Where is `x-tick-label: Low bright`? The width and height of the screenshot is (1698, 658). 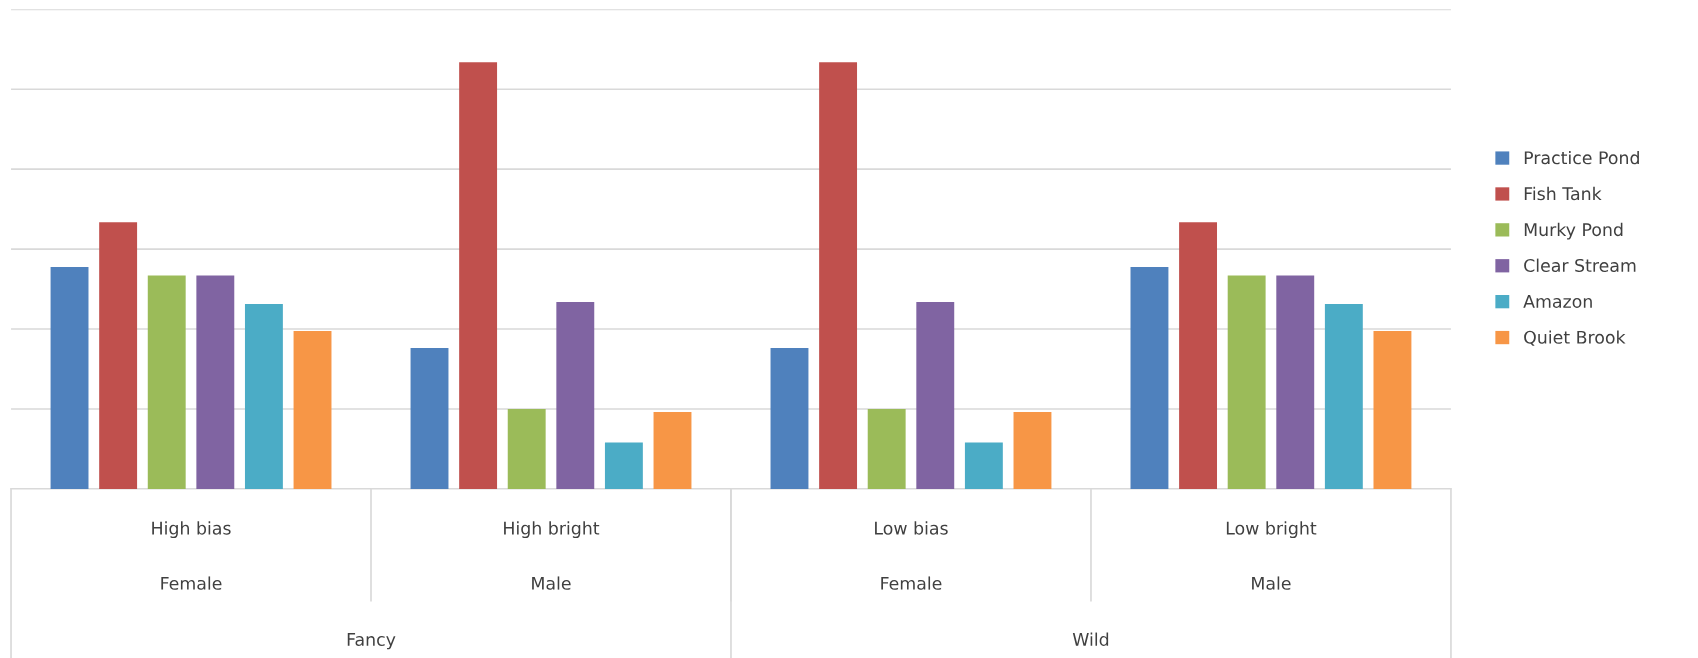
x-tick-label: Low bright is located at coordinates (1271, 530).